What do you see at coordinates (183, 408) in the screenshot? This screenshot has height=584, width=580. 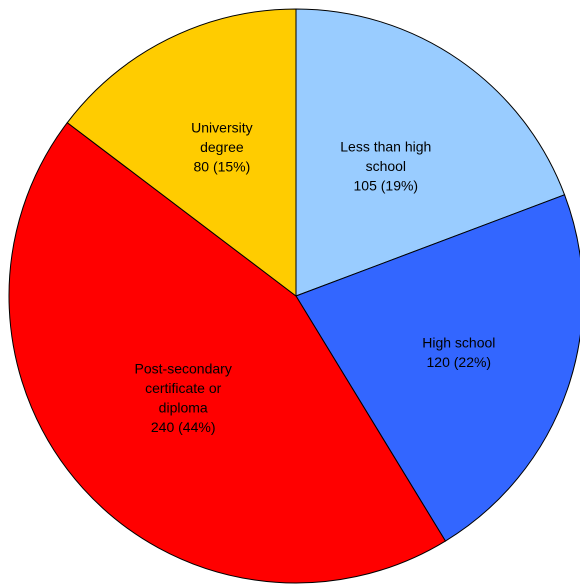 I see `slice-label-line: diploma` at bounding box center [183, 408].